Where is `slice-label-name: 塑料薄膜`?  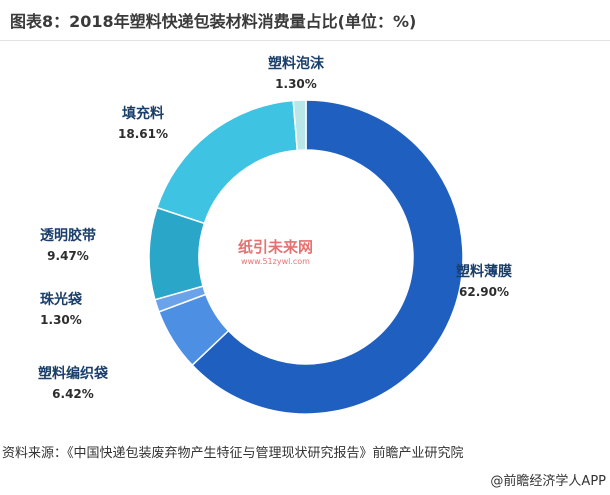 slice-label-name: 塑料薄膜 is located at coordinates (484, 272).